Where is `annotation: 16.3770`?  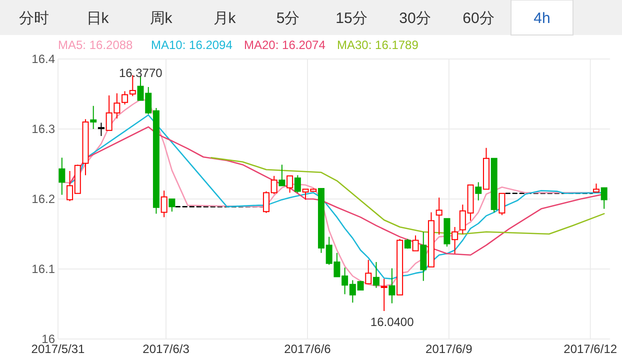
annotation: 16.3770 is located at coordinates (140, 73).